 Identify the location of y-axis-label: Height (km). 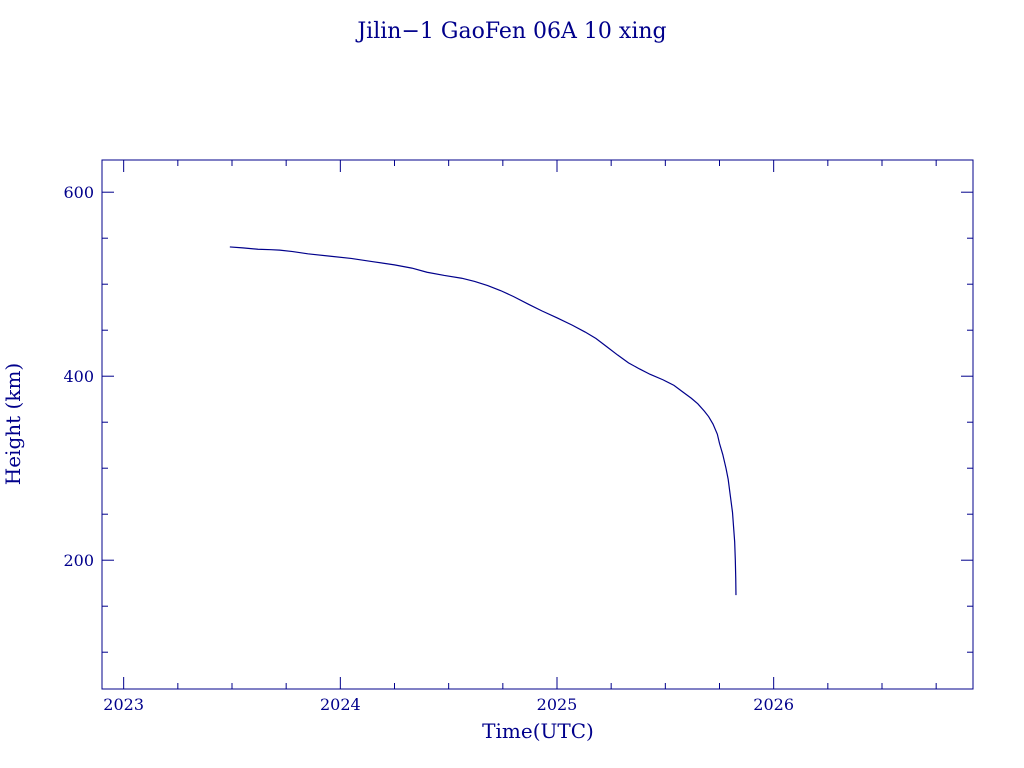
(13, 424).